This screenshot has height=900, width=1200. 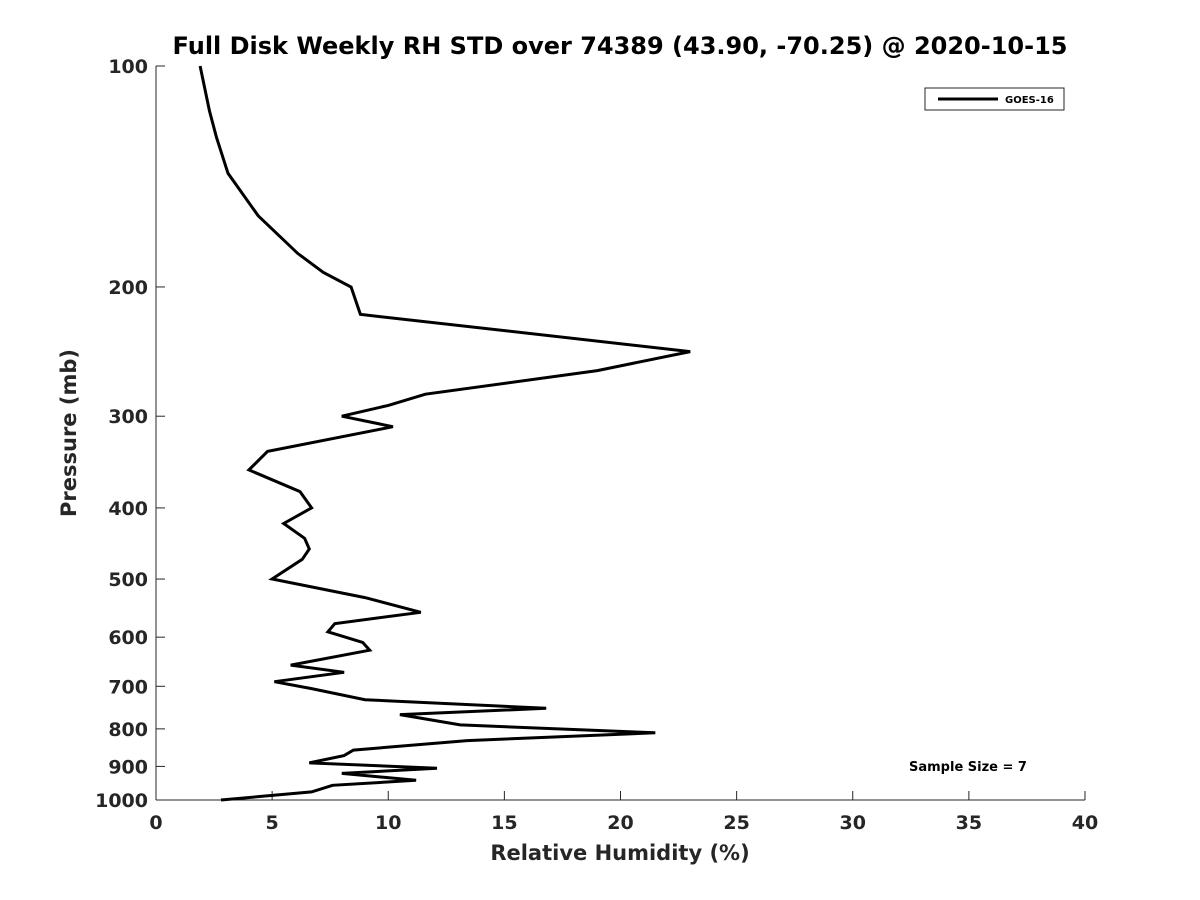 What do you see at coordinates (272, 823) in the screenshot?
I see `x-tick-label: 5` at bounding box center [272, 823].